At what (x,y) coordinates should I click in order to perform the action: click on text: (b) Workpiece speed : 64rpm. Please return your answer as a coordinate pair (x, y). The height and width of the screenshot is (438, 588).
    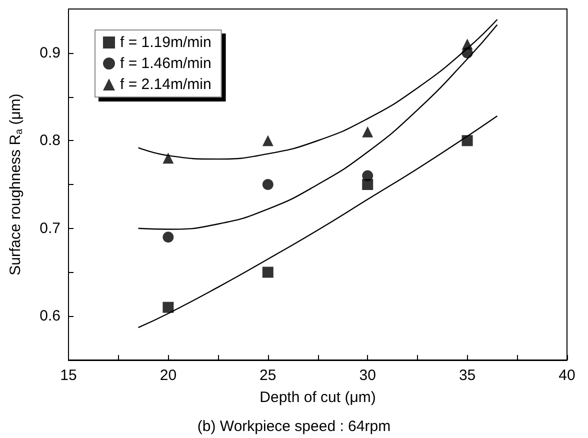
    Looking at the image, I should click on (294, 426).